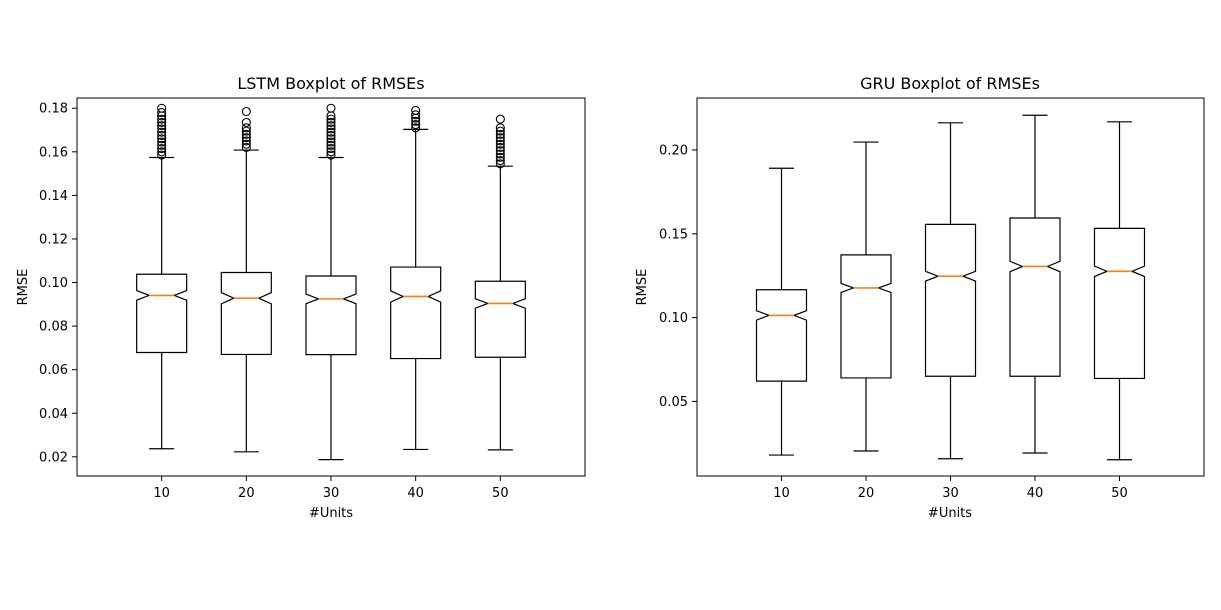  Describe the element at coordinates (1035, 493) in the screenshot. I see `gru-x-tick-label: 40` at that location.